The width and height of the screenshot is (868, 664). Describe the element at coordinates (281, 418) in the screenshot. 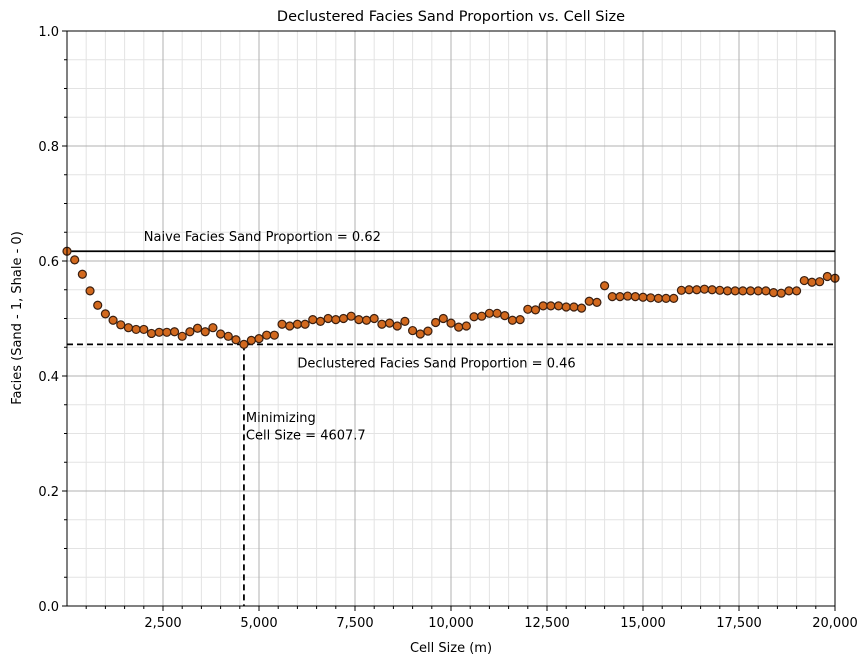

I see `minimizing-annotation-line1: Minimizing` at that location.